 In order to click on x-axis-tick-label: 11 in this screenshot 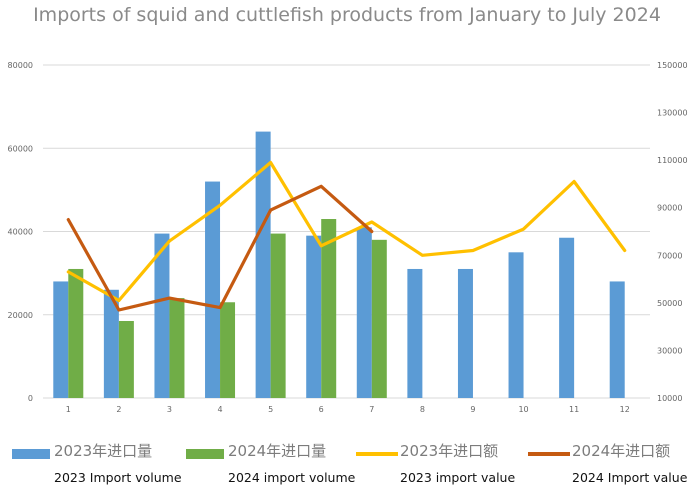, I will do `click(574, 409)`.